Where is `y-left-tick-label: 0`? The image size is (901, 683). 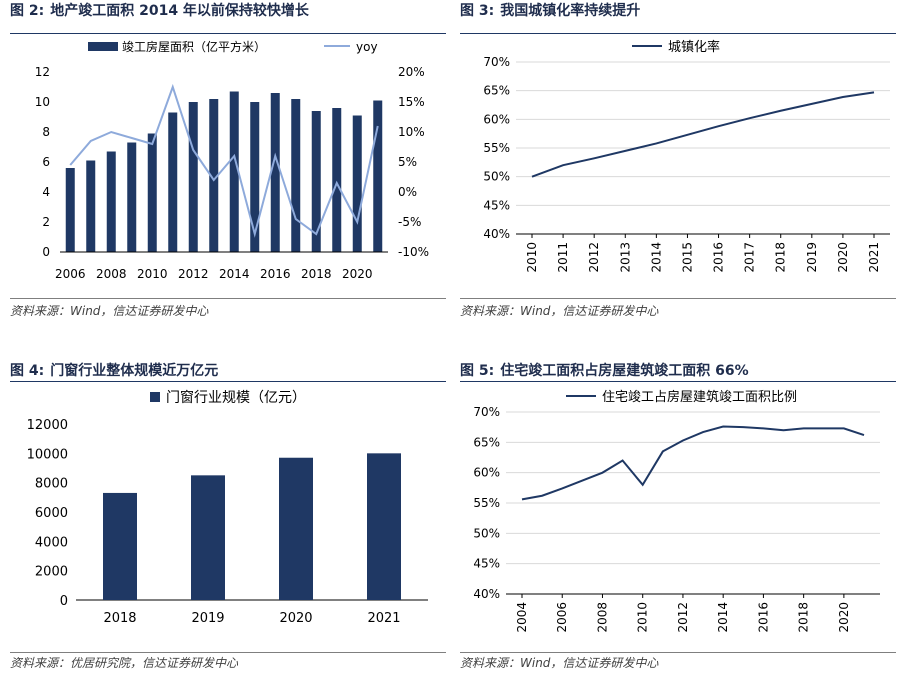
y-left-tick-label: 0 is located at coordinates (46, 252).